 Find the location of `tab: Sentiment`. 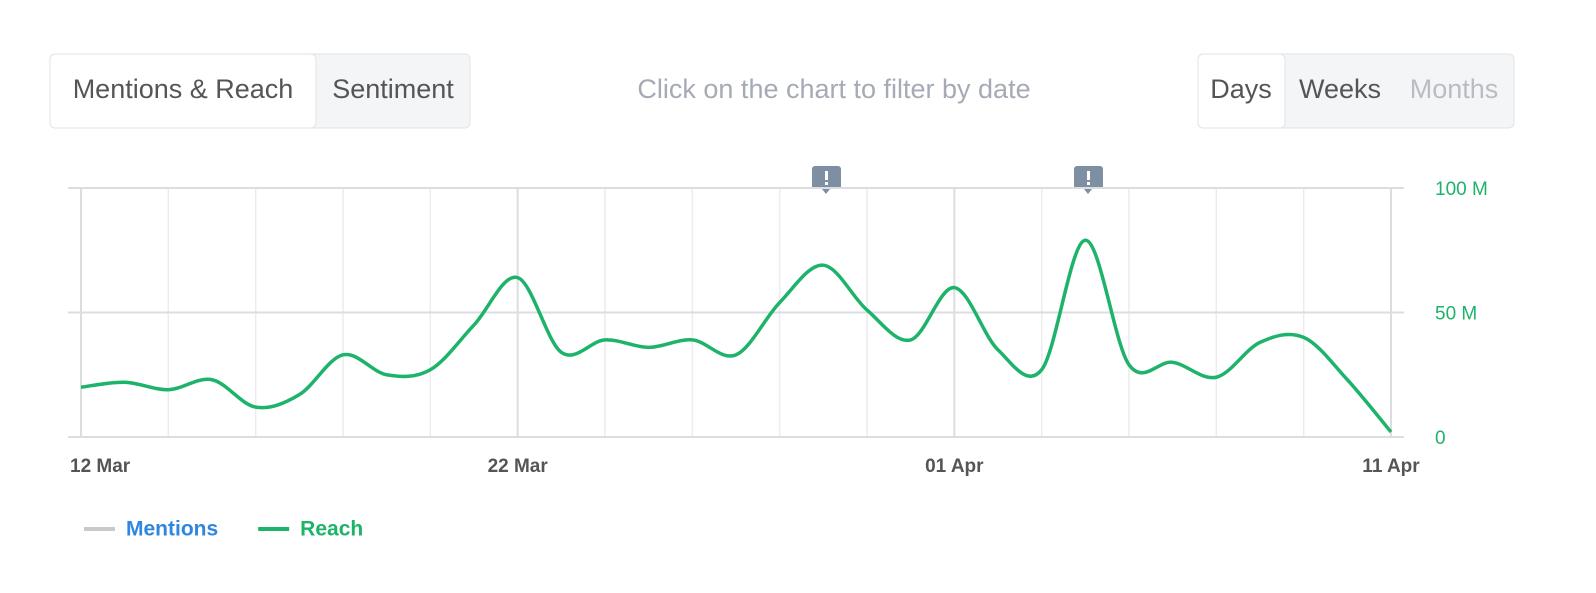

tab: Sentiment is located at coordinates (393, 89).